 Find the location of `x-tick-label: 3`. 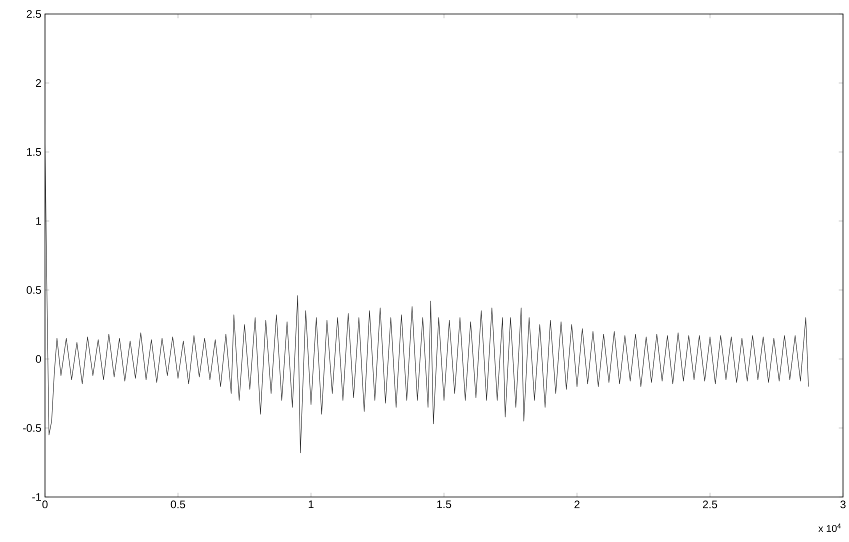

x-tick-label: 3 is located at coordinates (843, 504).